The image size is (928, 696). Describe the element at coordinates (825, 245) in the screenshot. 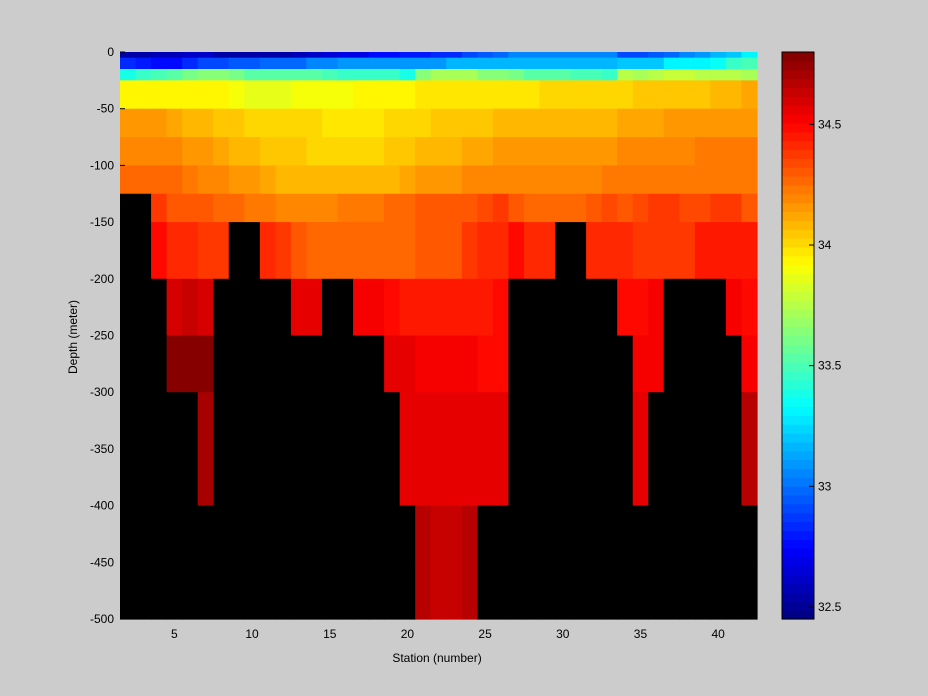

I see `colorbar-tick-label: 34` at that location.